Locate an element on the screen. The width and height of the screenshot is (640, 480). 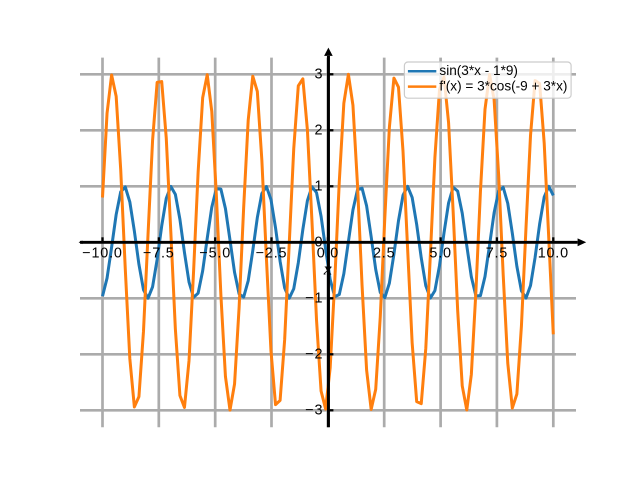
svg-text: −5.0 is located at coordinates (215, 253).